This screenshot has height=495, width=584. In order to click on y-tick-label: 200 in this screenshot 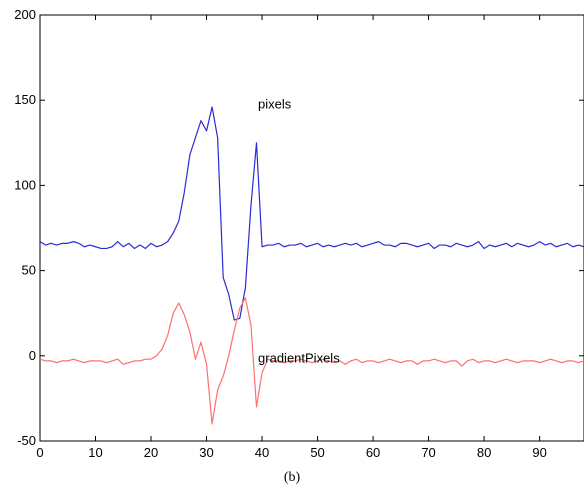, I will do `click(25, 14)`.